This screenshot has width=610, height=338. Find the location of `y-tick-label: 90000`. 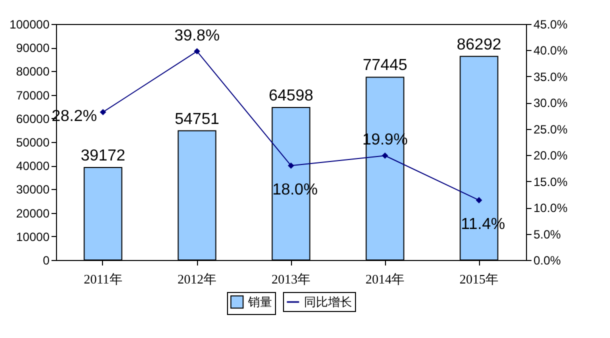

y-tick-label: 90000 is located at coordinates (33, 48).